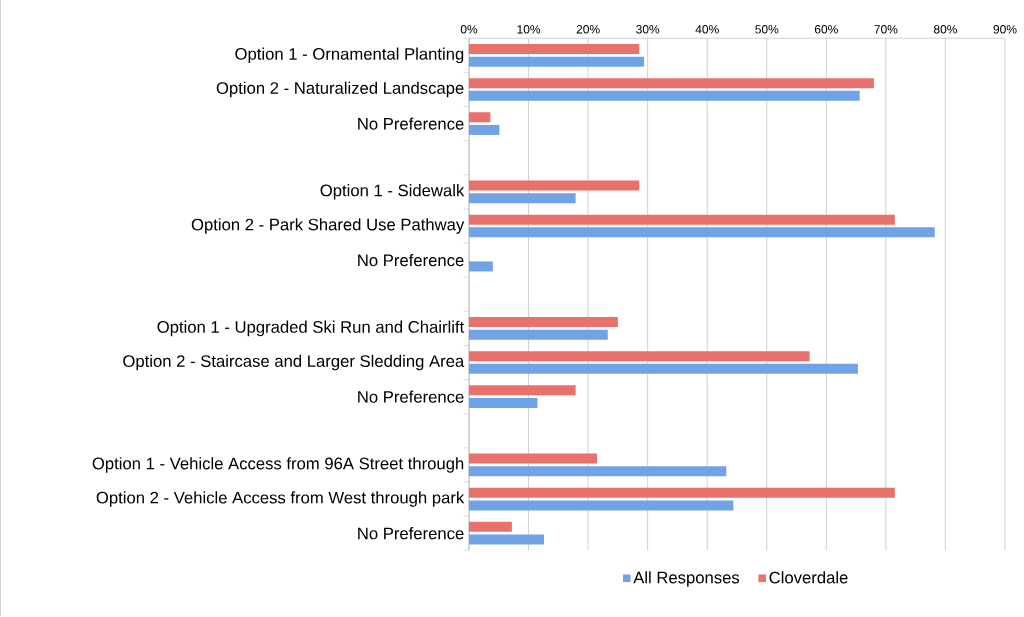 This screenshot has height=617, width=1024. I want to click on y-tick-label: Option 1 - Vehicle Access from 96A Street through, so click(278, 465).